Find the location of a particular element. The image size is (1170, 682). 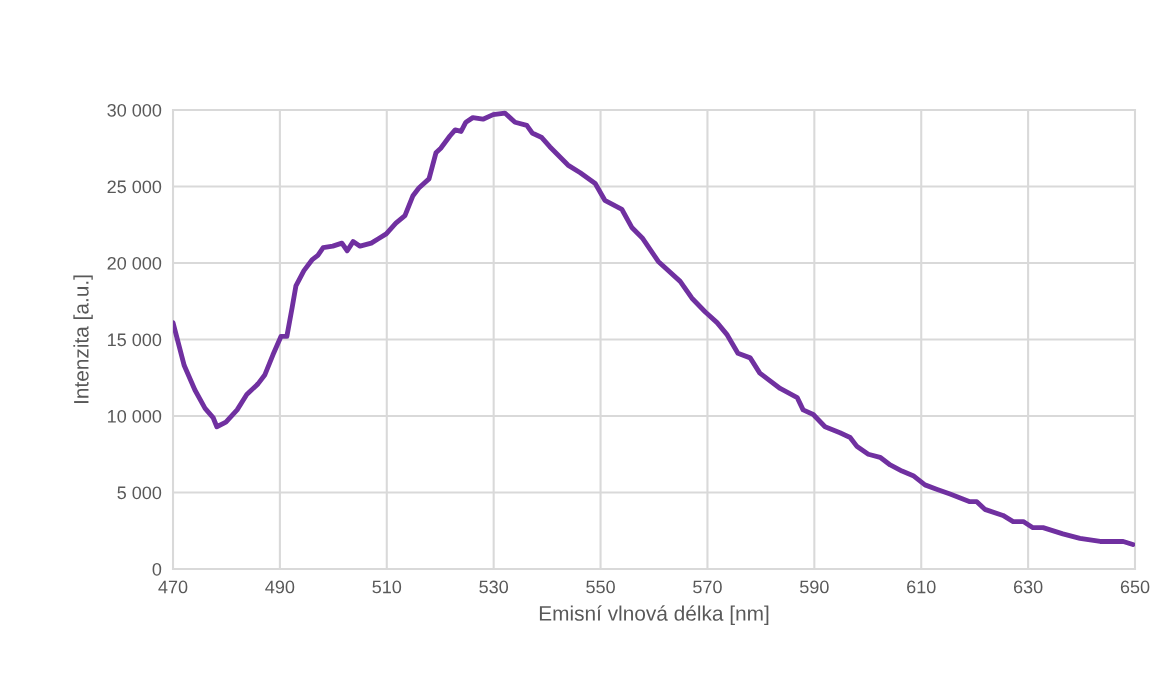

x-tick-label: 610 is located at coordinates (921, 587).